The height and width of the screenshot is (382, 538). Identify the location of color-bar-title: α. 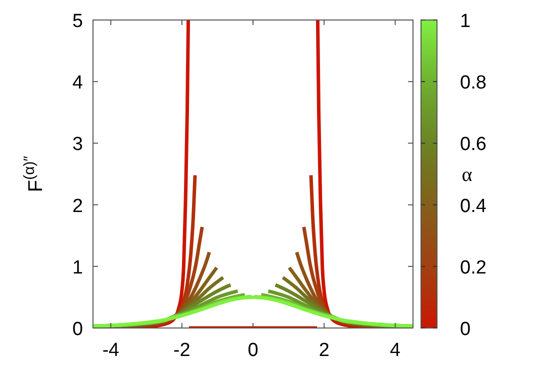
(467, 175).